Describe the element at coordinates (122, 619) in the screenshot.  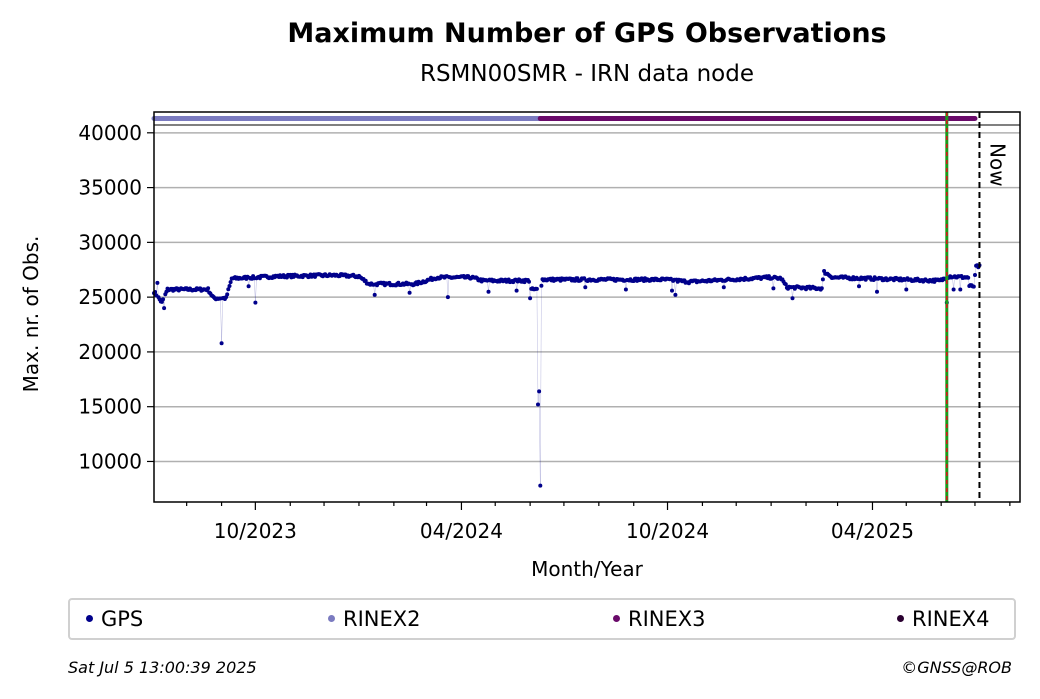
I see `legend-label: GPS` at that location.